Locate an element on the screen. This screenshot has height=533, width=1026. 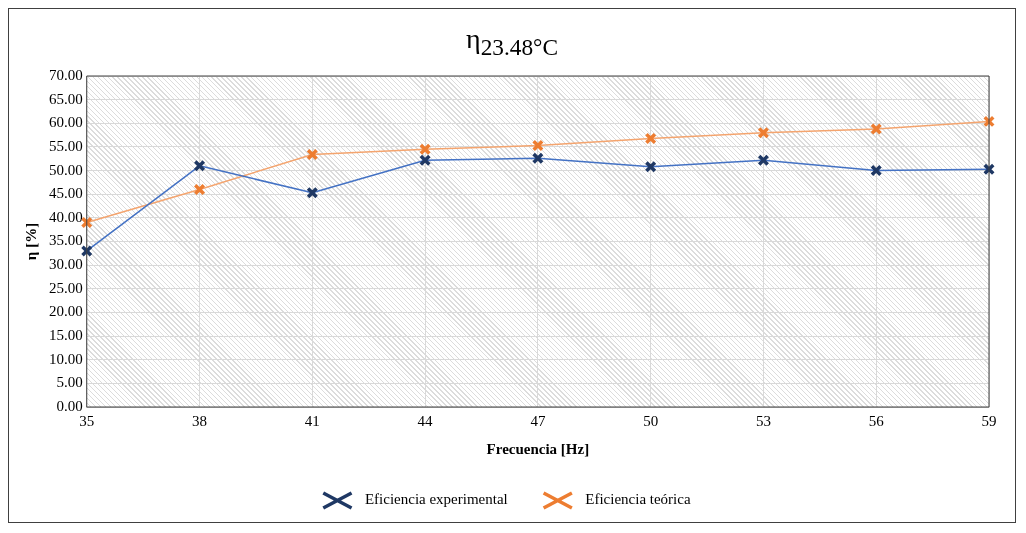
legend-label: Eficiencia experimental is located at coordinates (436, 499).